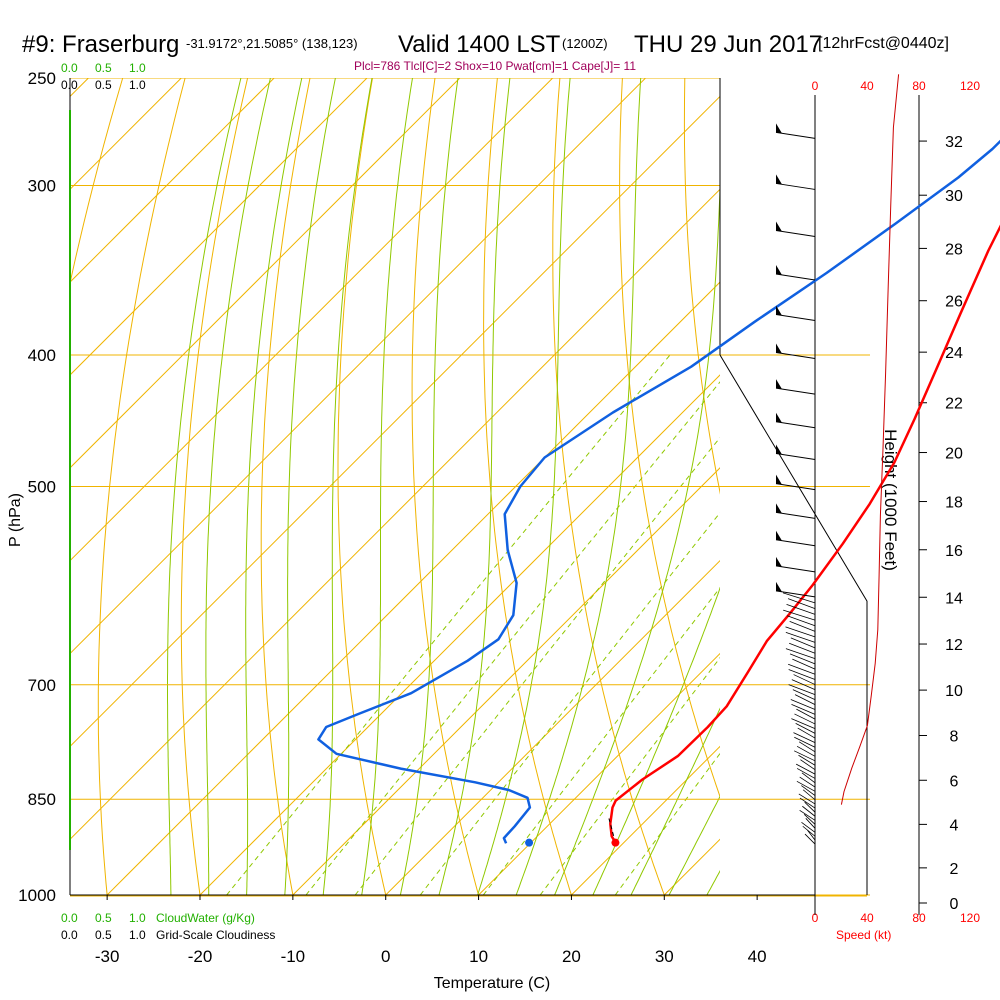  Describe the element at coordinates (728, 44) in the screenshot. I see `title-date: THU 29 Jun 2017` at that location.